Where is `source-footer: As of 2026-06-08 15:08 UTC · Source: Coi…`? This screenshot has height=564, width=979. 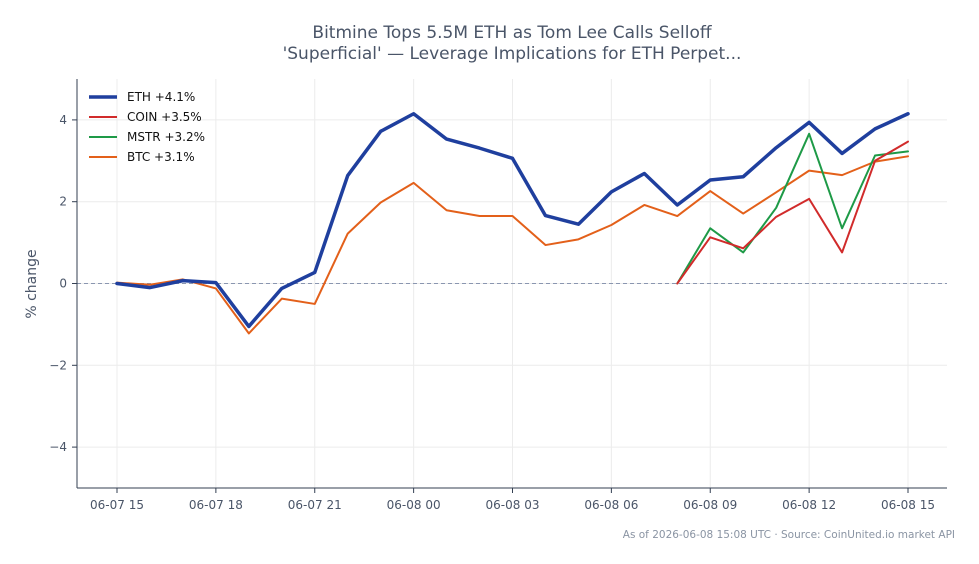 source-footer: As of 2026-06-08 15:08 UTC · Source: Coi… is located at coordinates (789, 535).